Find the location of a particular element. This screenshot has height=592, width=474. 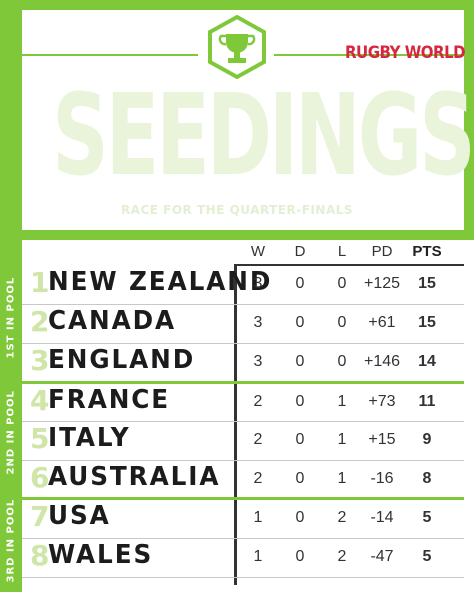

brand-logo: RUGBY WORLD is located at coordinates (405, 52).